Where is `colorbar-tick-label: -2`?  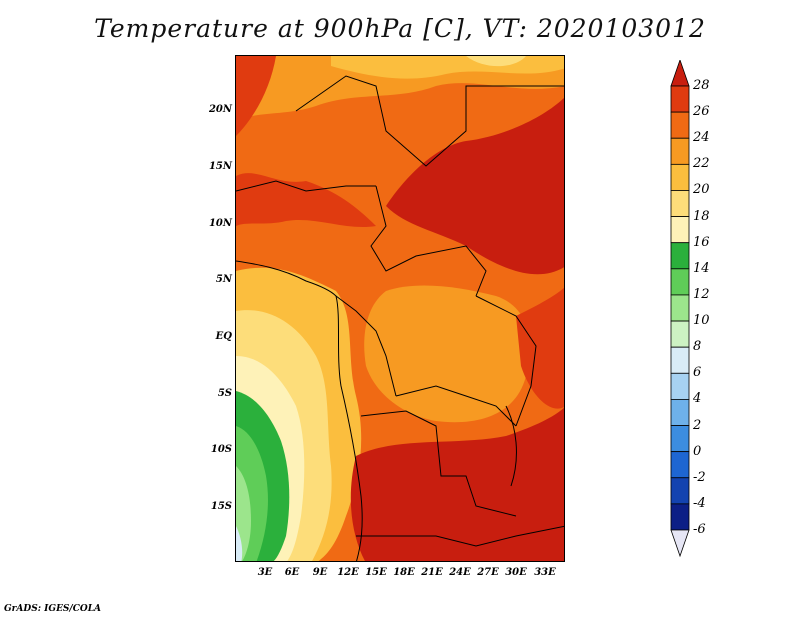
colorbar-tick-label: -2 is located at coordinates (699, 477).